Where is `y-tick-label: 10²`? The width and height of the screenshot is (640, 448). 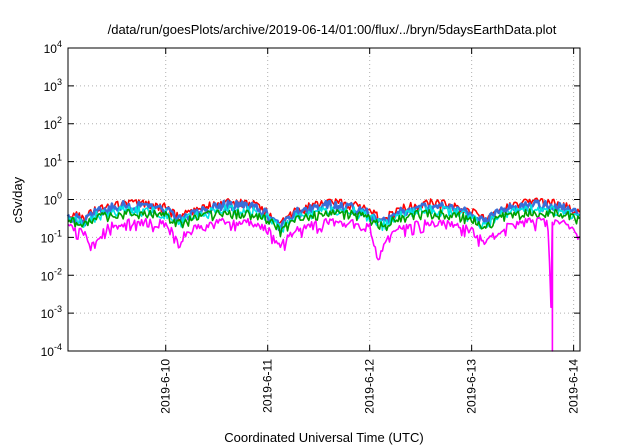 y-tick-label: 10² is located at coordinates (53, 123).